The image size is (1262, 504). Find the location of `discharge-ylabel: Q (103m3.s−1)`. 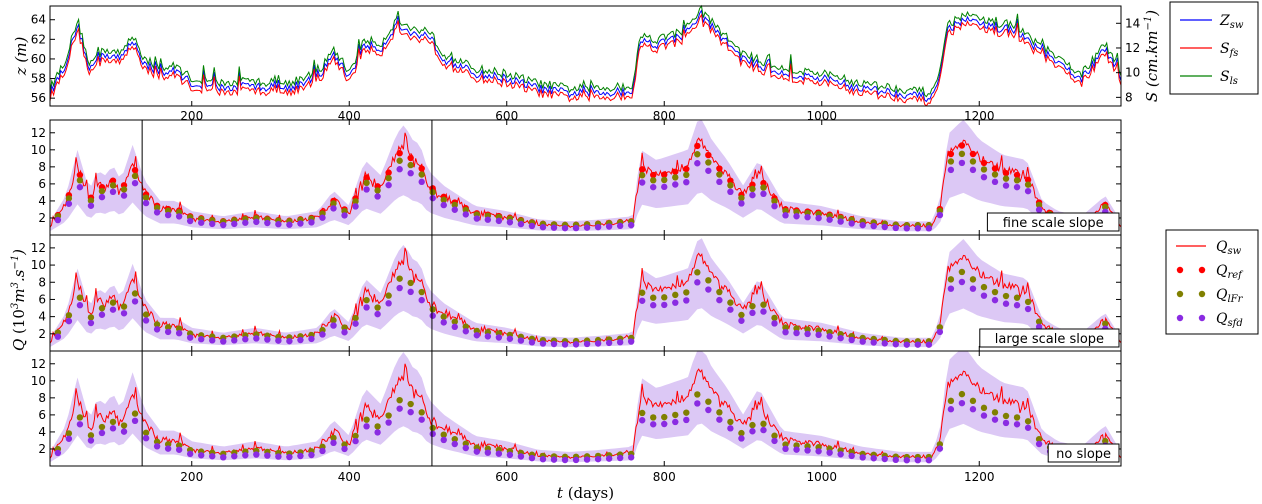

discharge-ylabel: Q (103m3.s−1) is located at coordinates (19, 300).